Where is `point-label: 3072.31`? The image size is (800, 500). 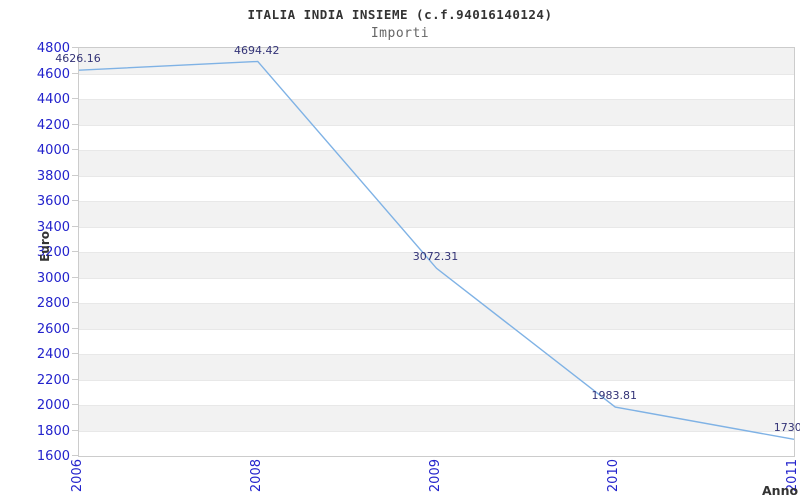 point-label: 3072.31 is located at coordinates (435, 257).